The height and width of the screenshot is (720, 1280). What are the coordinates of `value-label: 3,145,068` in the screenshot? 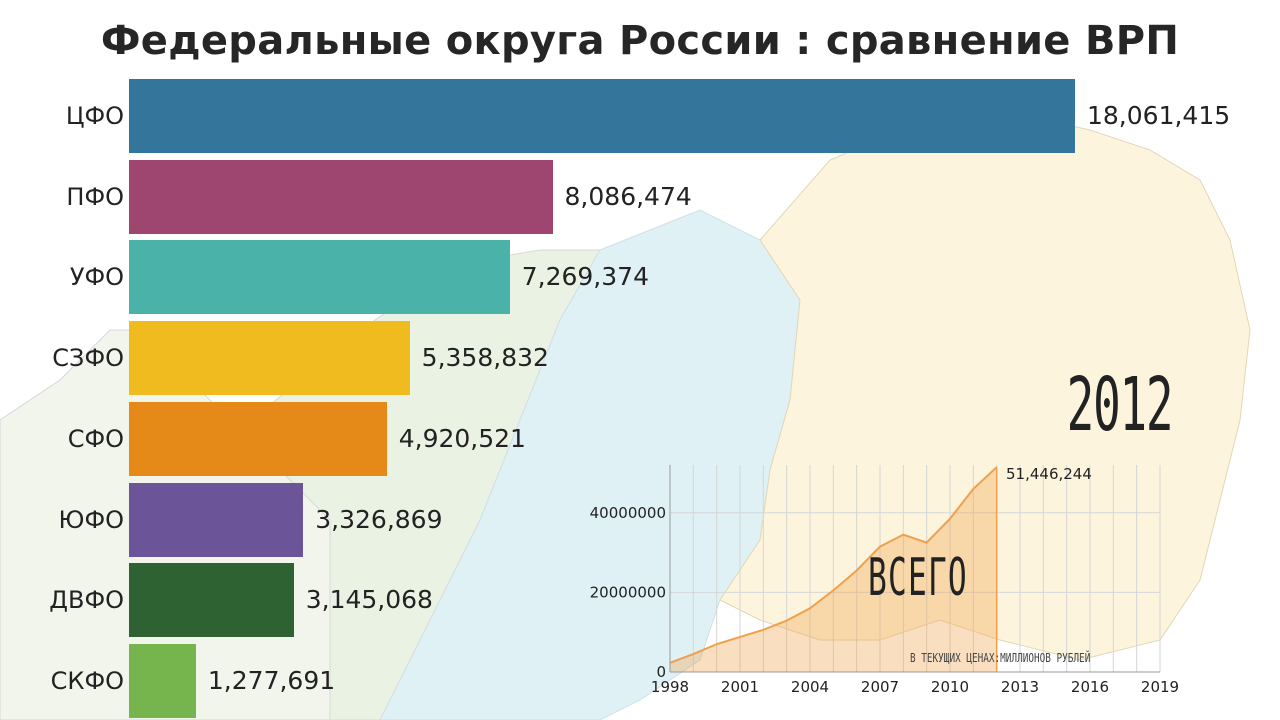 It's located at (369, 600).